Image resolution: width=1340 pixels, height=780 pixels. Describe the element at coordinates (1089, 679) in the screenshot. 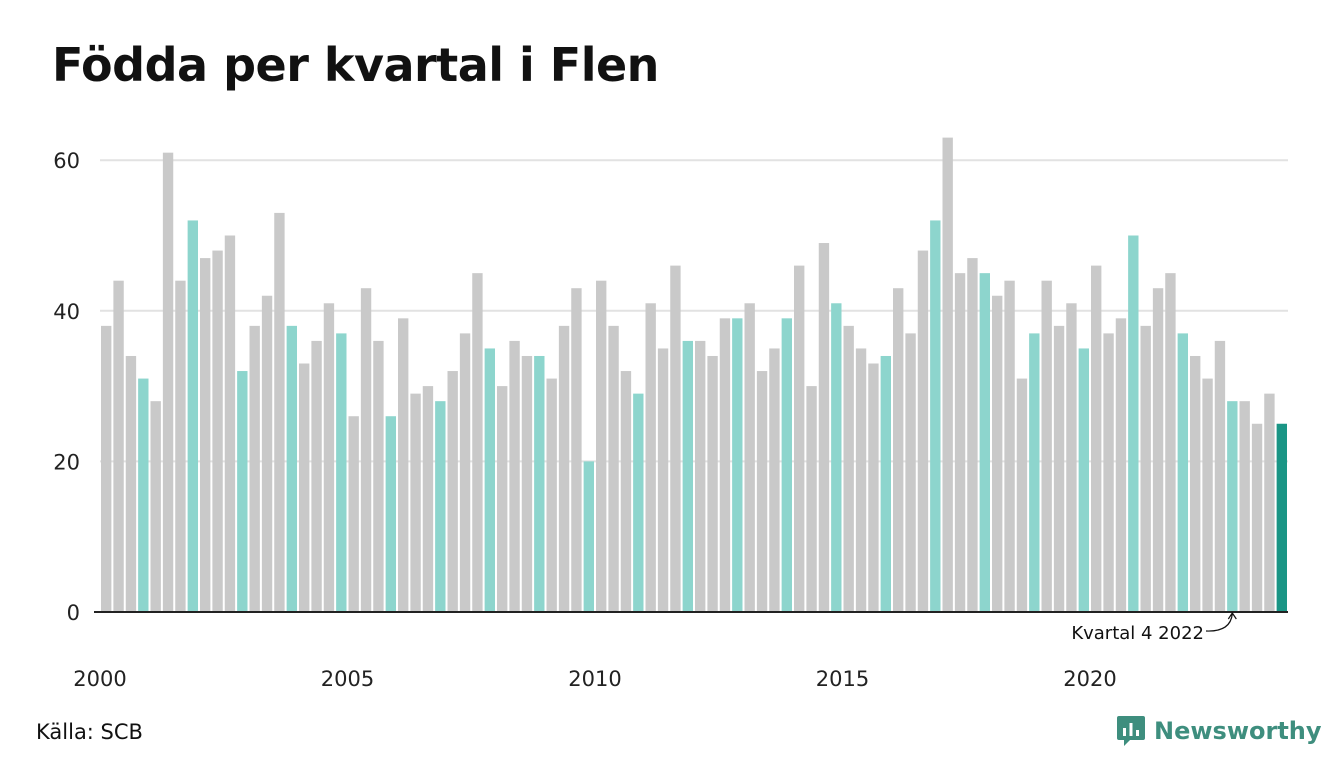

I see `x-tick-label: 2020` at that location.